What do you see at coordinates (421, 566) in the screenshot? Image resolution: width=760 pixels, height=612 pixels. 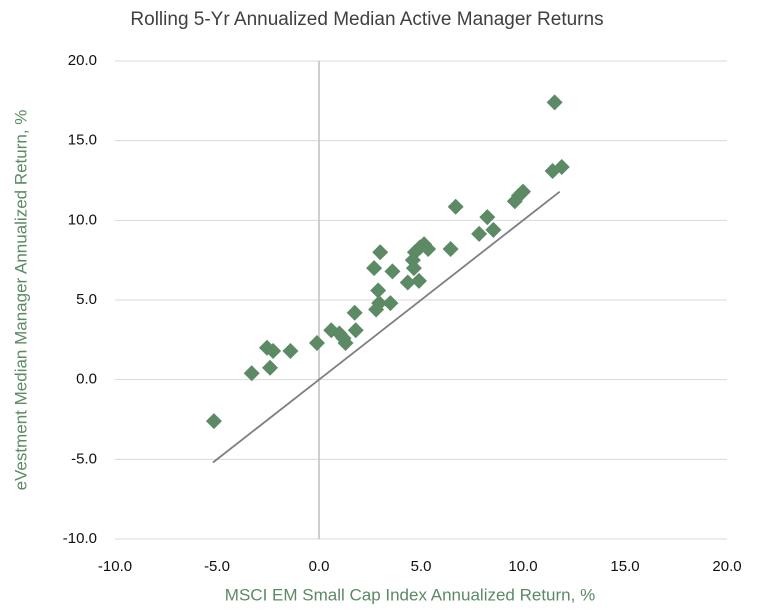 I see `x-tick-label: 5.0` at bounding box center [421, 566].